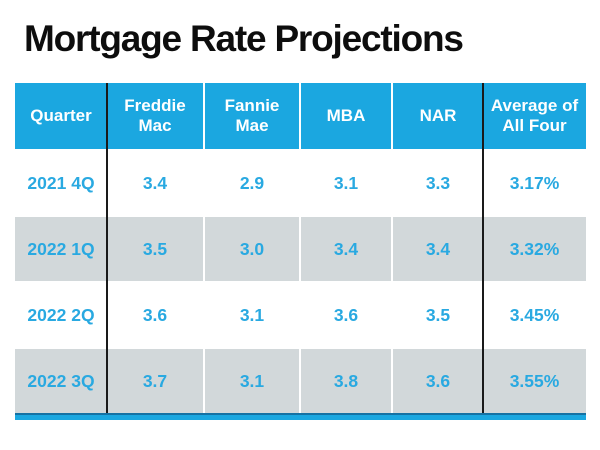  I want to click on header-cell-nar: NAR, so click(437, 116).